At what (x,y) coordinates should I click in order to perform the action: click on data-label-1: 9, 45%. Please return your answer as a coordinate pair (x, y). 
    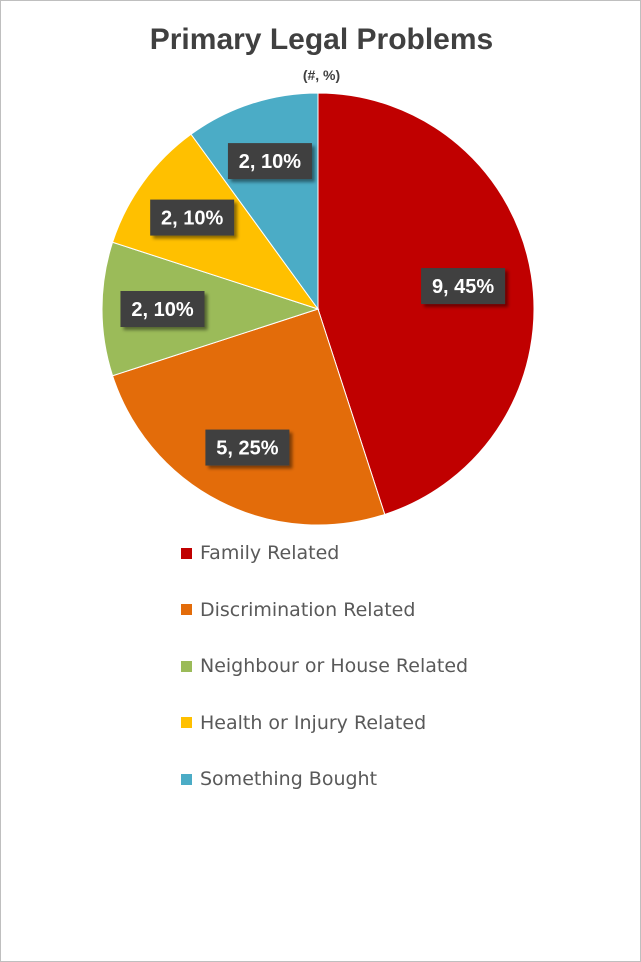
    Looking at the image, I should click on (463, 286).